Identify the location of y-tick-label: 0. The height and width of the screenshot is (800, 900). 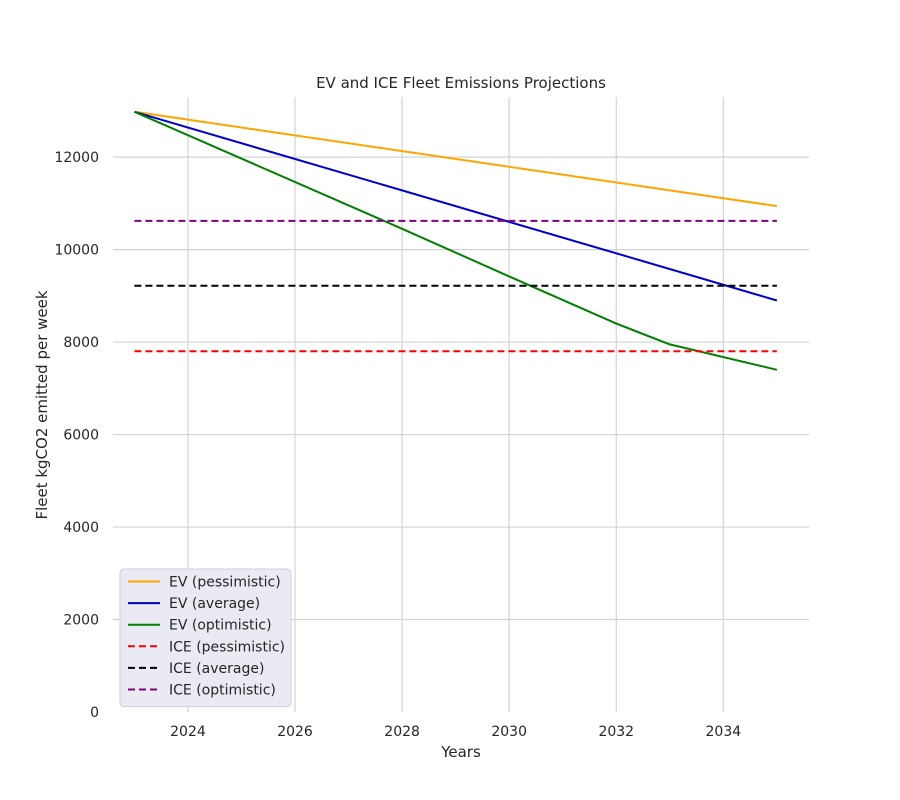
(94, 713).